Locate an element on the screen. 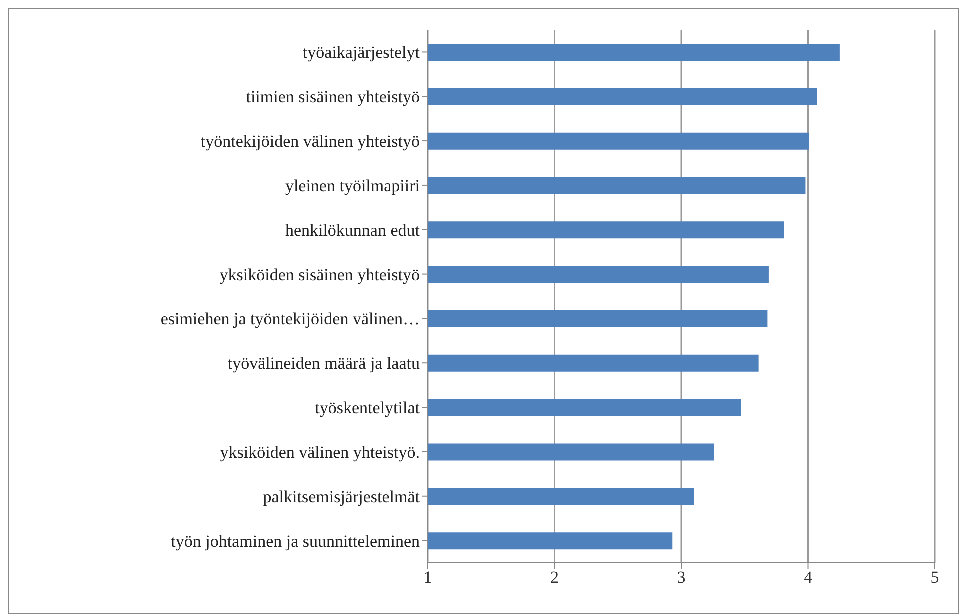  y-tick-label: yleinen työilmapiiri is located at coordinates (352, 186).